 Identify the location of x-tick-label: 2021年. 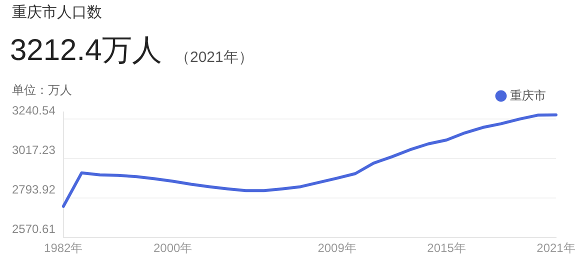
(556, 248).